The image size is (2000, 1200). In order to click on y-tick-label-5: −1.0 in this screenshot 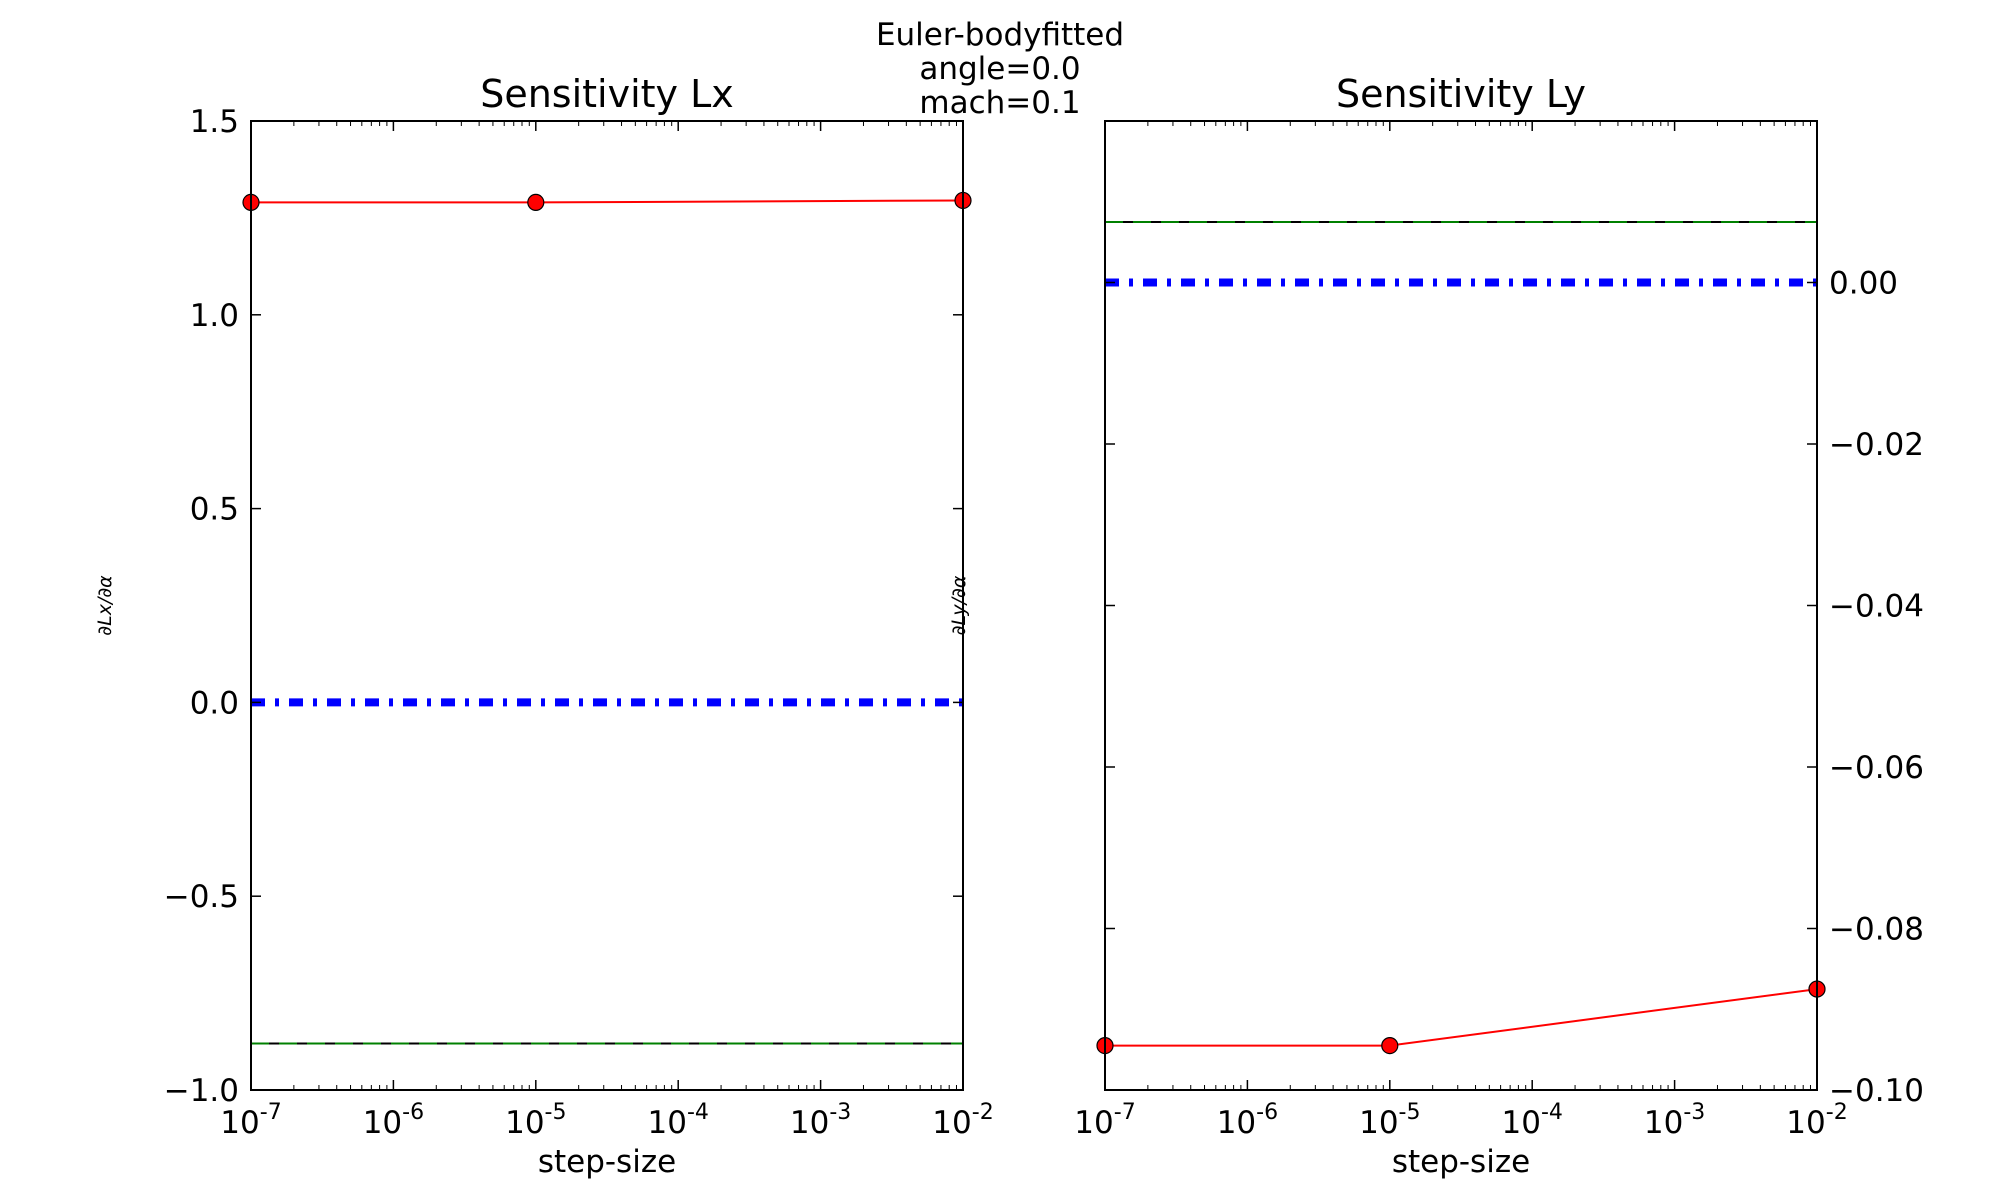, I will do `click(201, 1091)`.